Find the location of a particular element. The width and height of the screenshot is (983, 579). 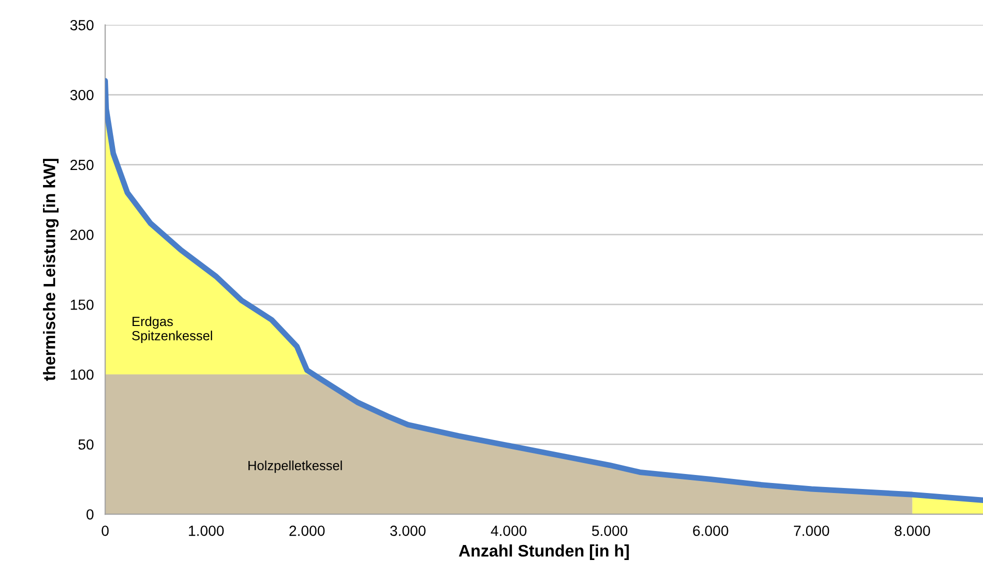

x-tick-label: 2.000 is located at coordinates (307, 531).